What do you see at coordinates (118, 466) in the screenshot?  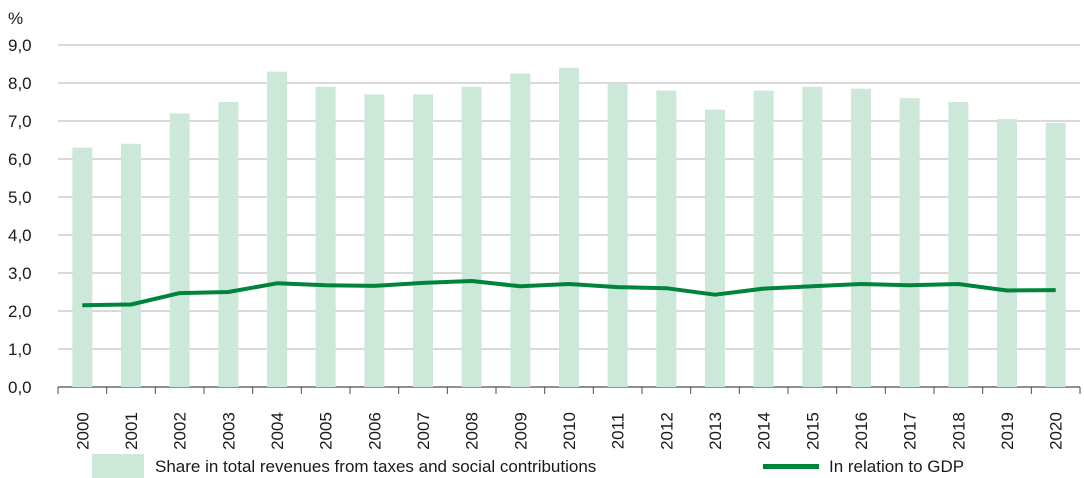 I see `legend-swatch-bar` at bounding box center [118, 466].